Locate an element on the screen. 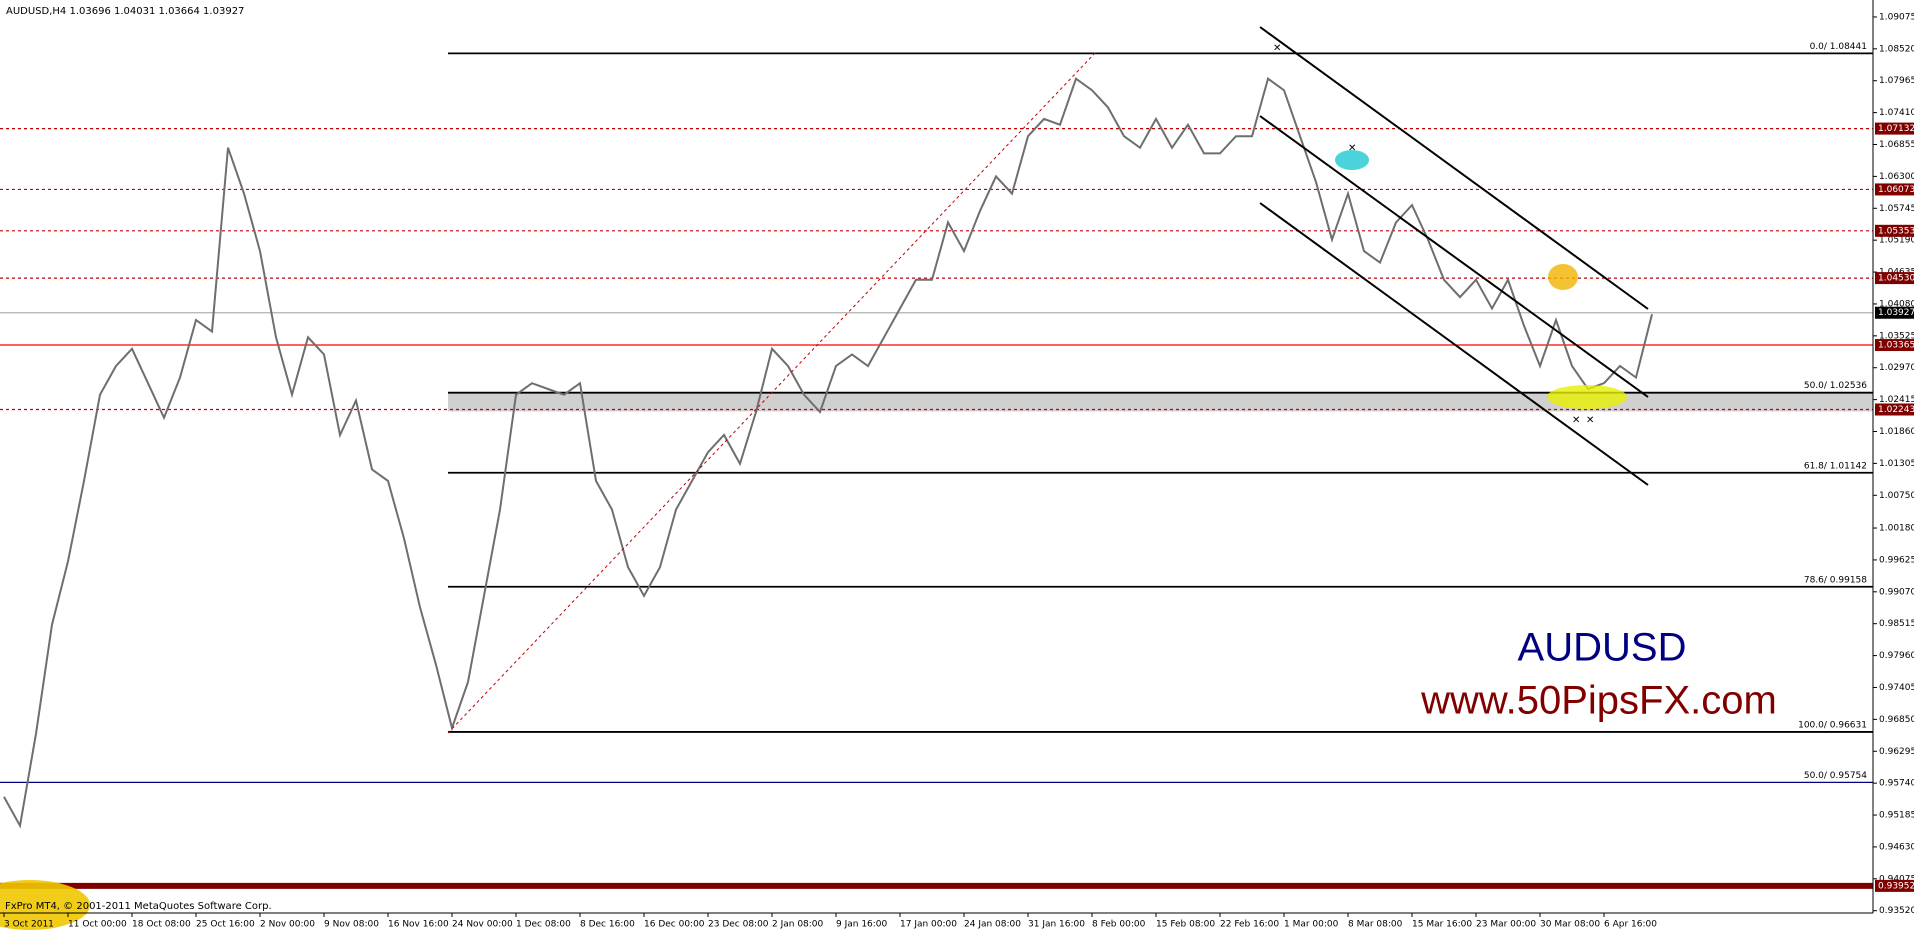 The width and height of the screenshot is (1914, 931). channel-middle is located at coordinates (1454, 256).